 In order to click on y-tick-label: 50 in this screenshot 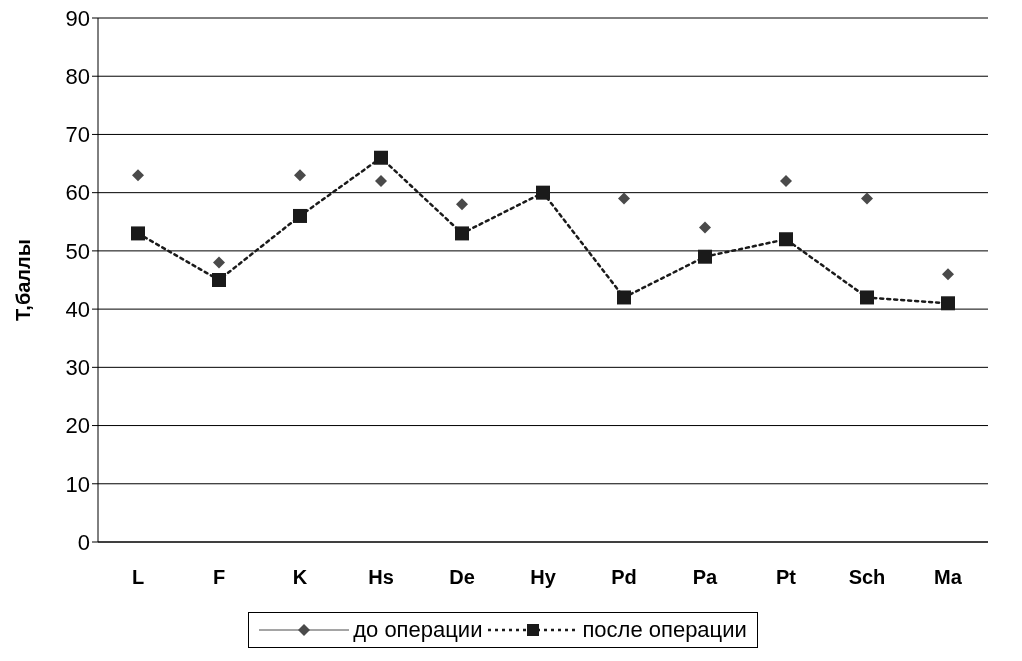, I will do `click(77, 251)`.